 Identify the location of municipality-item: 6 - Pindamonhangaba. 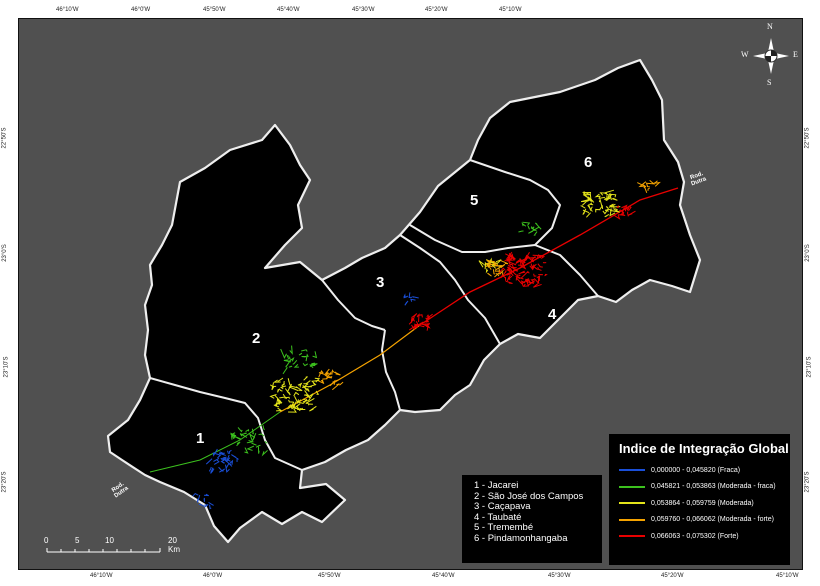
(521, 538).